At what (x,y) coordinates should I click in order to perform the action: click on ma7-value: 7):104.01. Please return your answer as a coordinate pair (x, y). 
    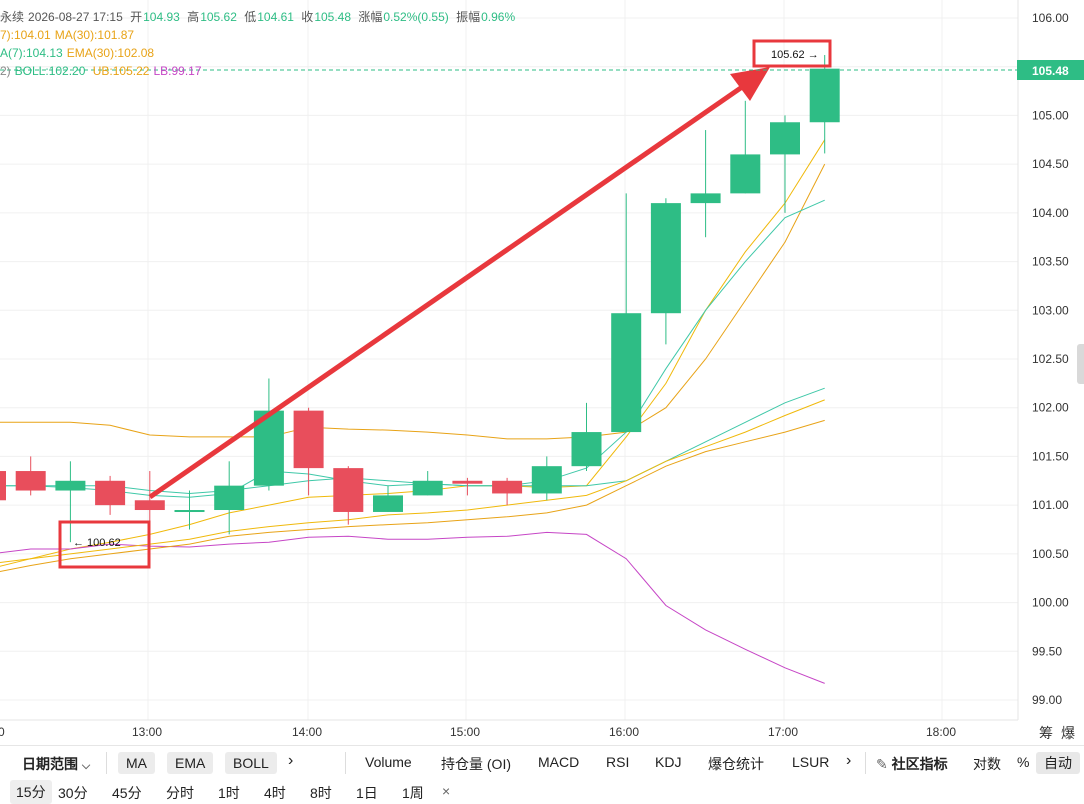
    Looking at the image, I should click on (25, 35).